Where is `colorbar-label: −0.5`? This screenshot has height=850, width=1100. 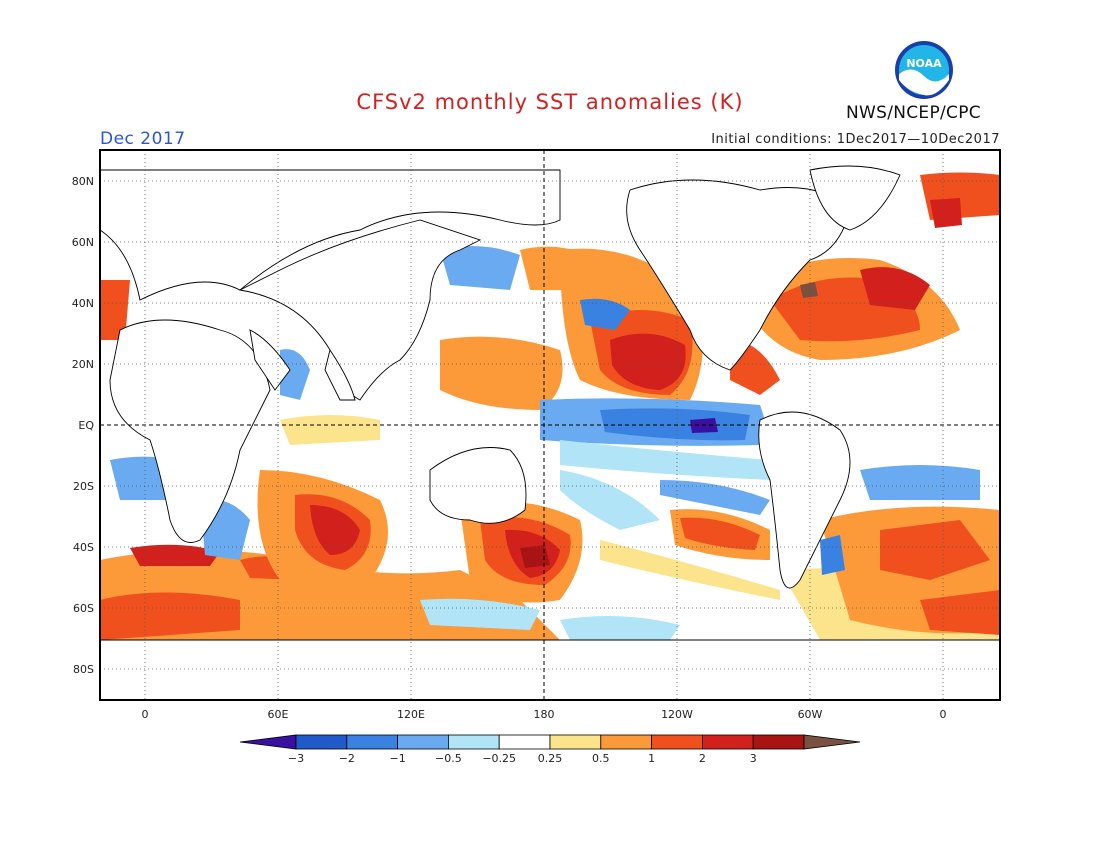
colorbar-label: −0.5 is located at coordinates (448, 758).